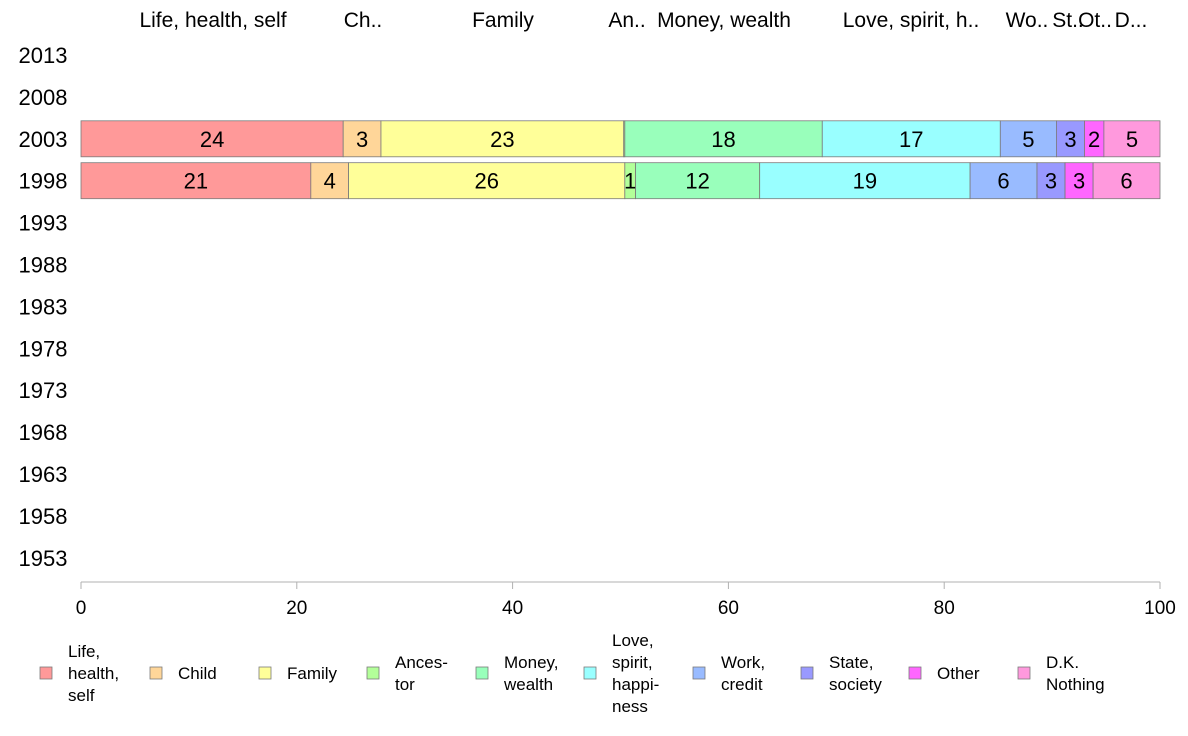 This screenshot has height=736, width=1188. What do you see at coordinates (503, 20) in the screenshot?
I see `top-category-label: Family` at bounding box center [503, 20].